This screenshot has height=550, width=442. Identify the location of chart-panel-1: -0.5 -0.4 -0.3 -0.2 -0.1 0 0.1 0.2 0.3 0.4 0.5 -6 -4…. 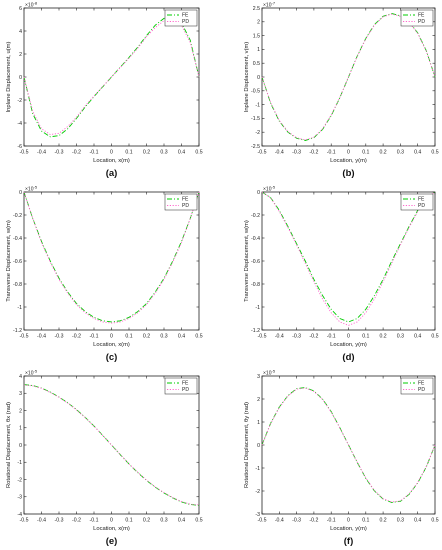
(104, 90).